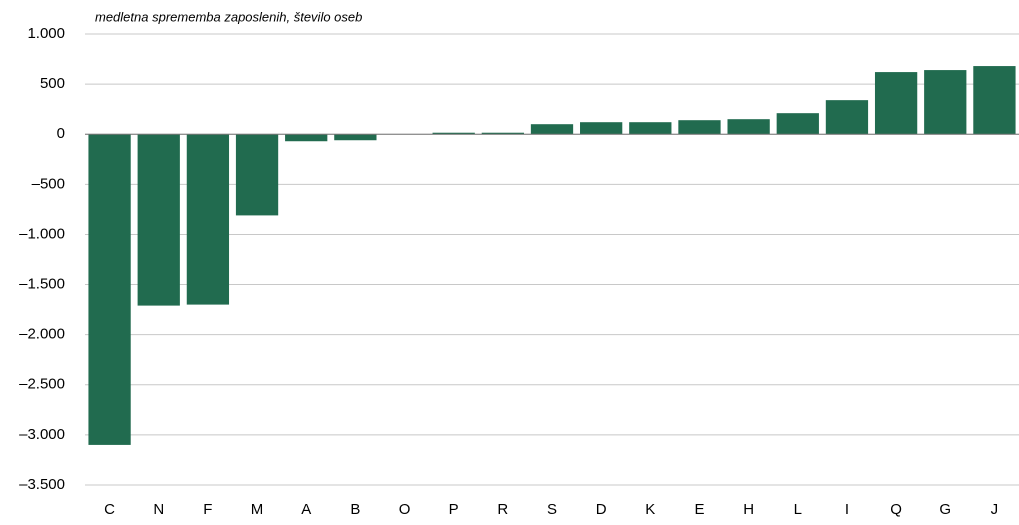 The width and height of the screenshot is (1019, 525). Describe the element at coordinates (552, 509) in the screenshot. I see `x-tick-label: S` at that location.